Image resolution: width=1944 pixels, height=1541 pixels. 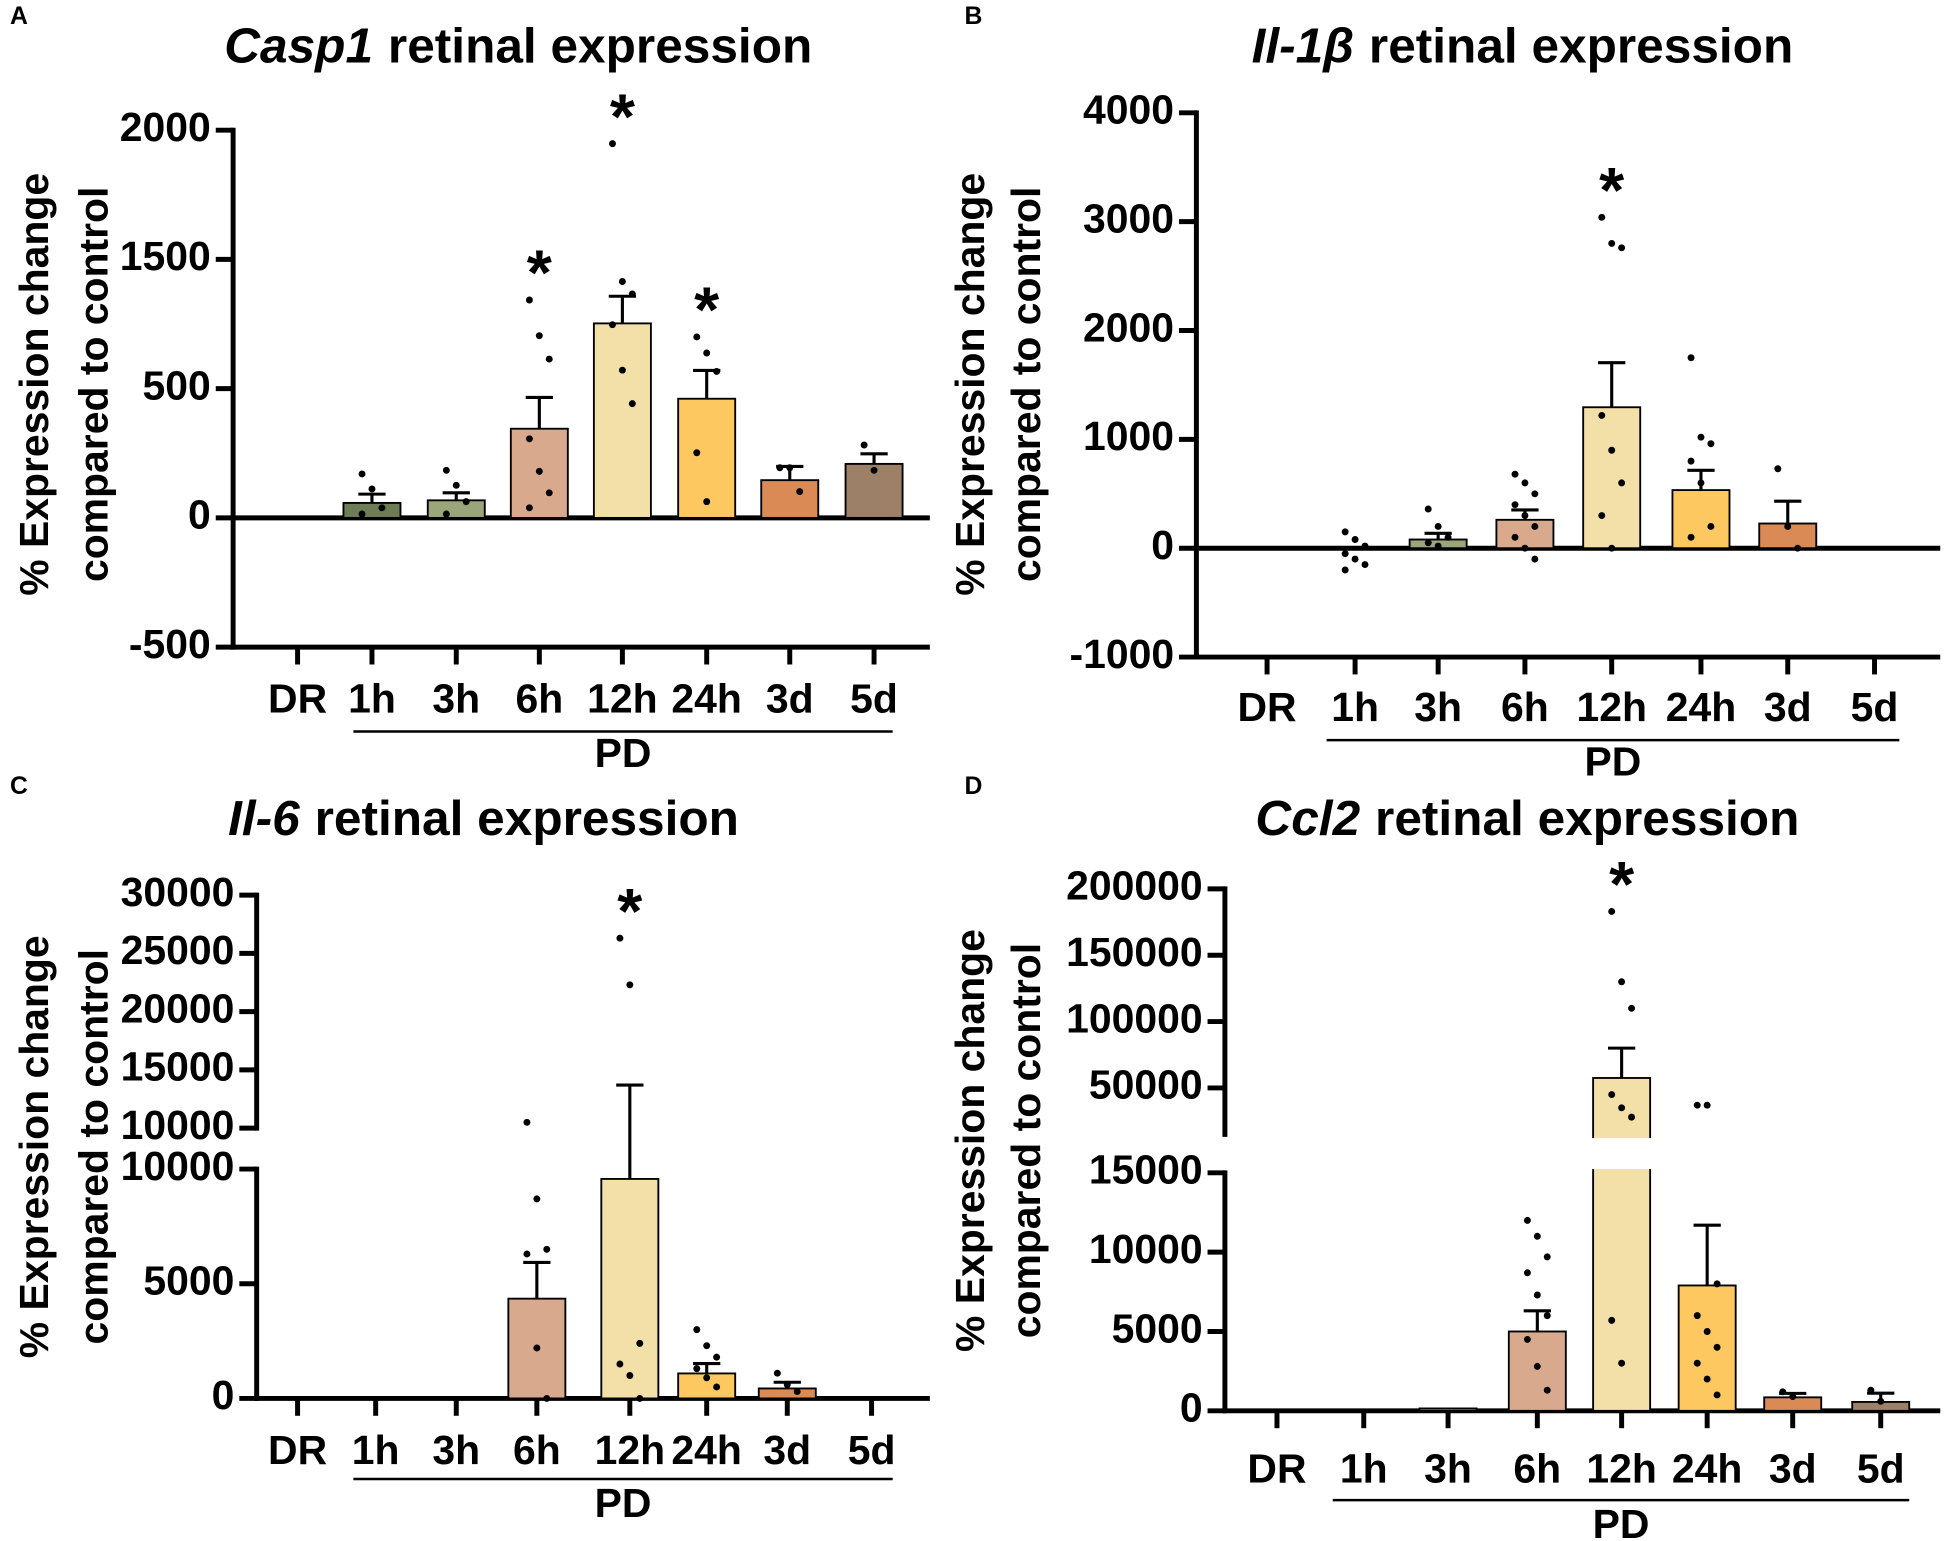 What do you see at coordinates (19, 786) in the screenshot?
I see `panel-letter: C` at bounding box center [19, 786].